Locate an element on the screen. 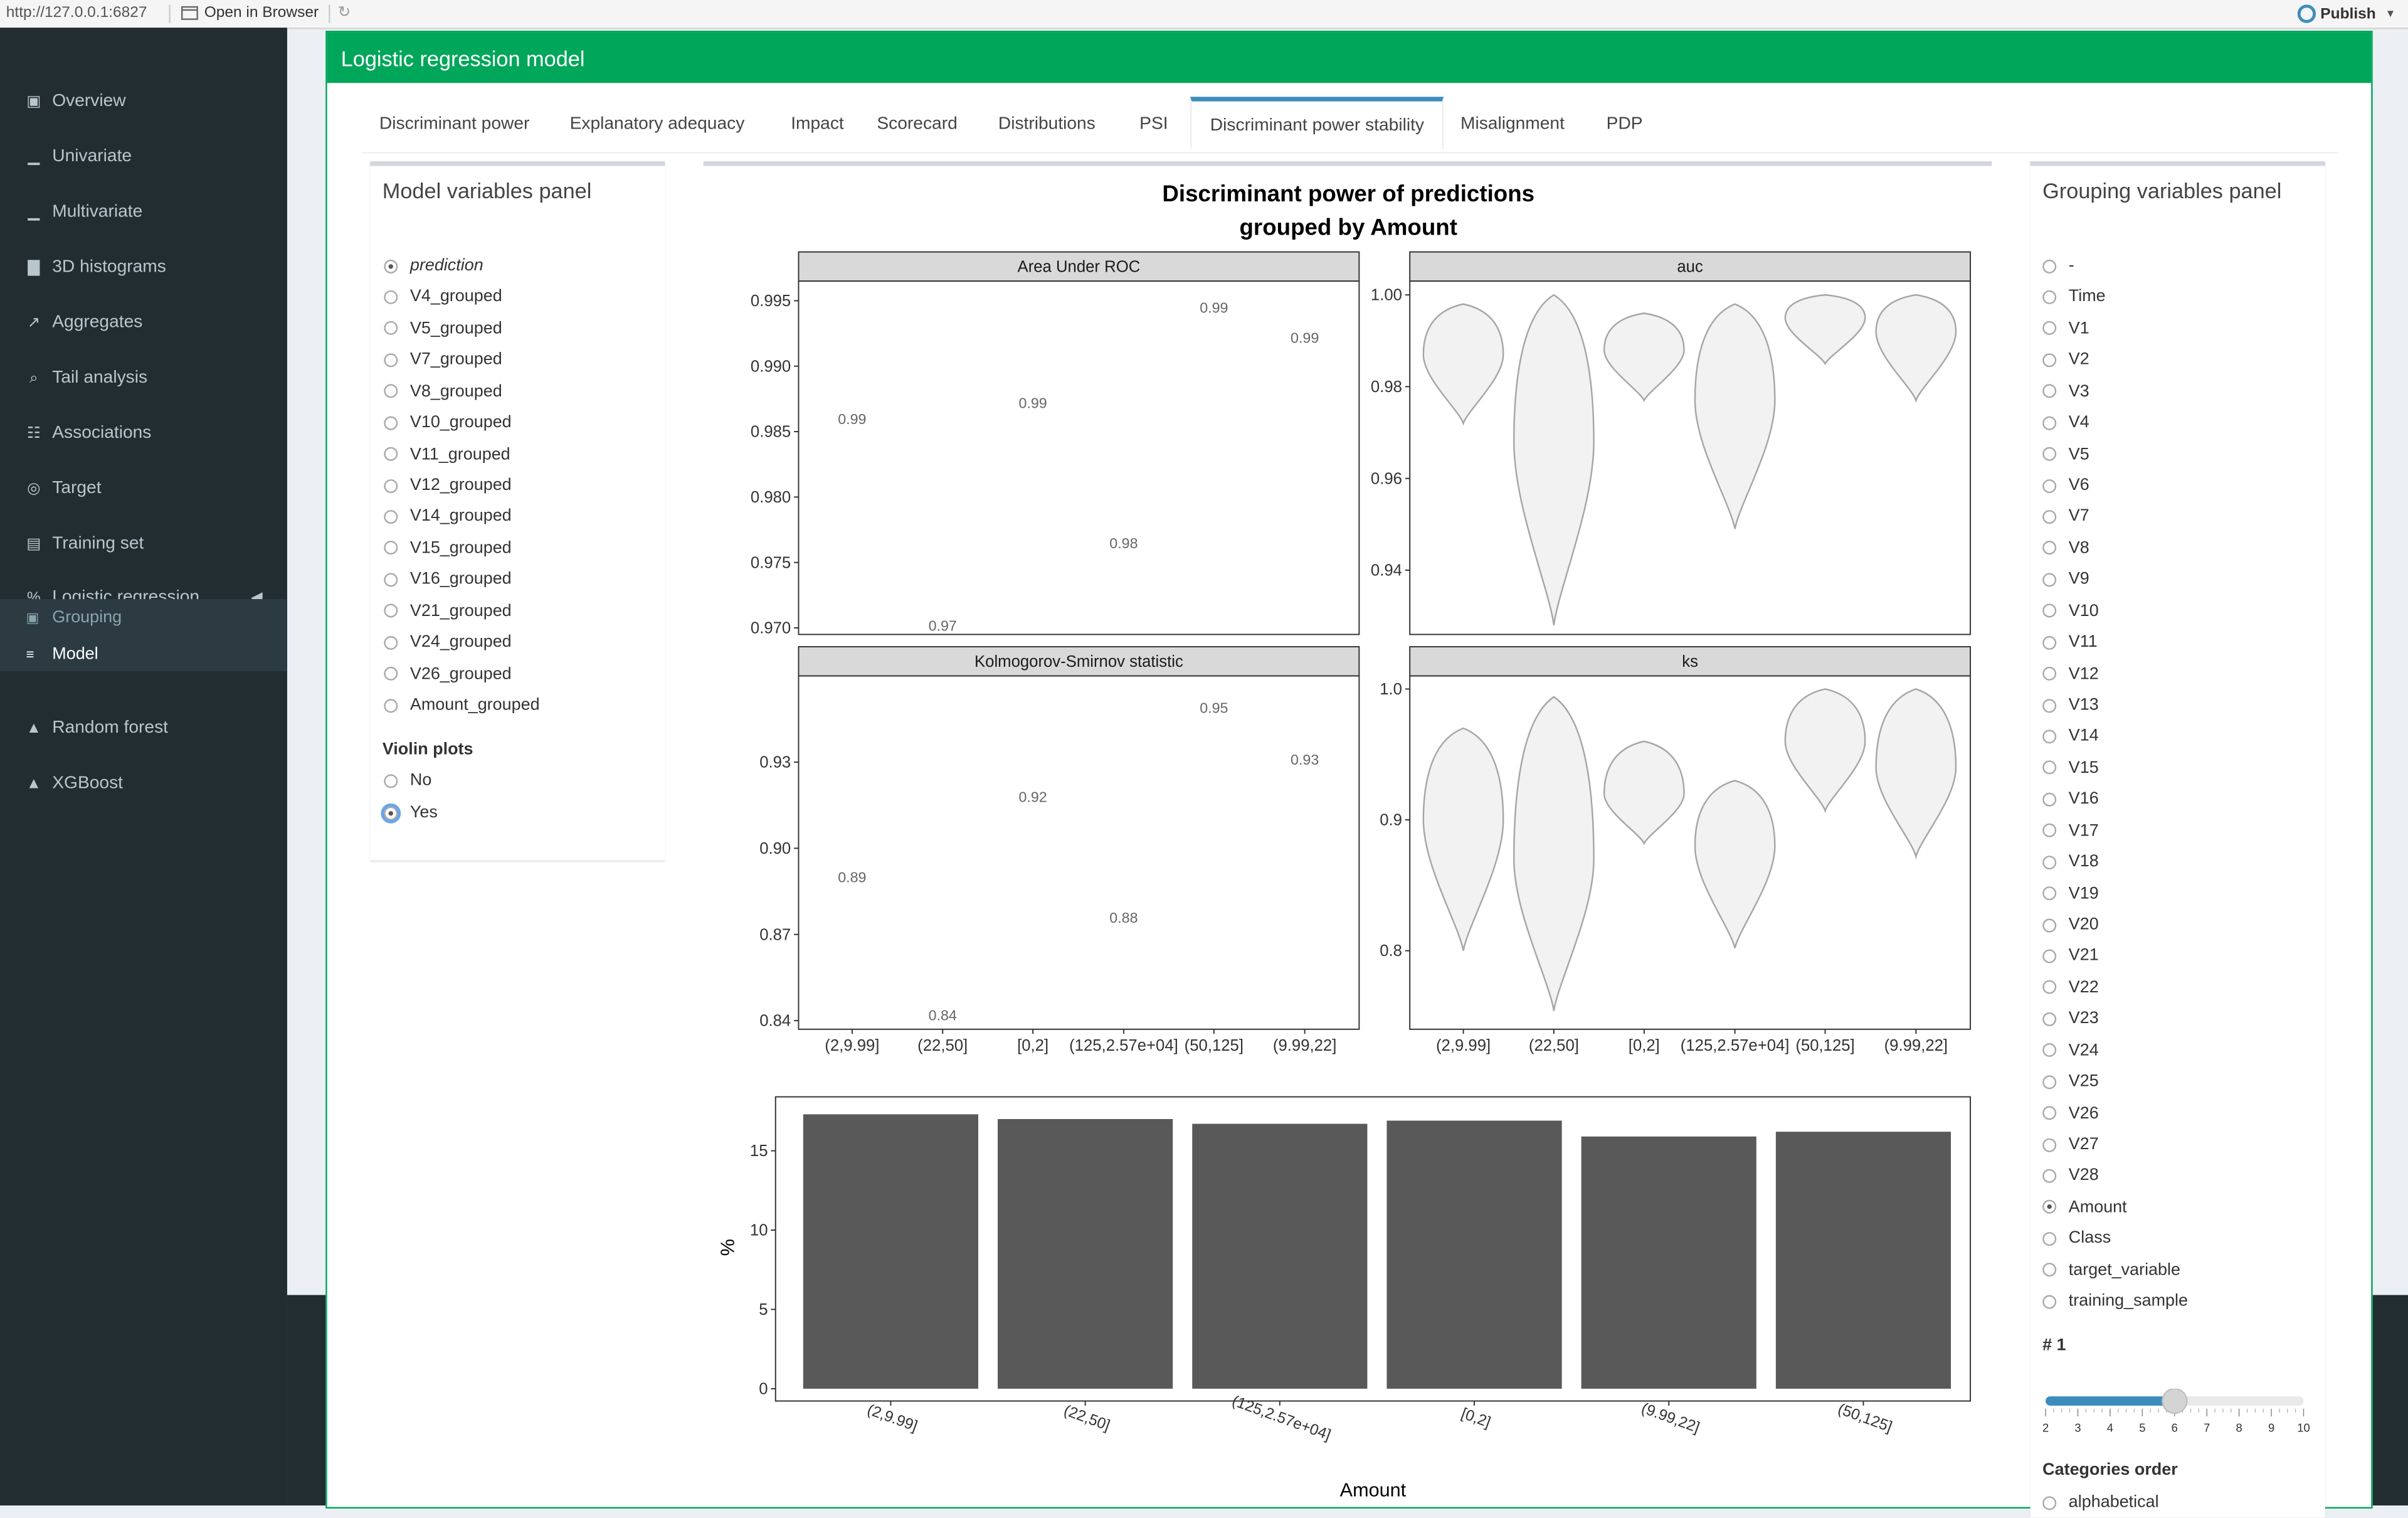 Image resolution: width=2408 pixels, height=1518 pixels. model-var-v16-grouped: V16_grouped is located at coordinates (448, 579).